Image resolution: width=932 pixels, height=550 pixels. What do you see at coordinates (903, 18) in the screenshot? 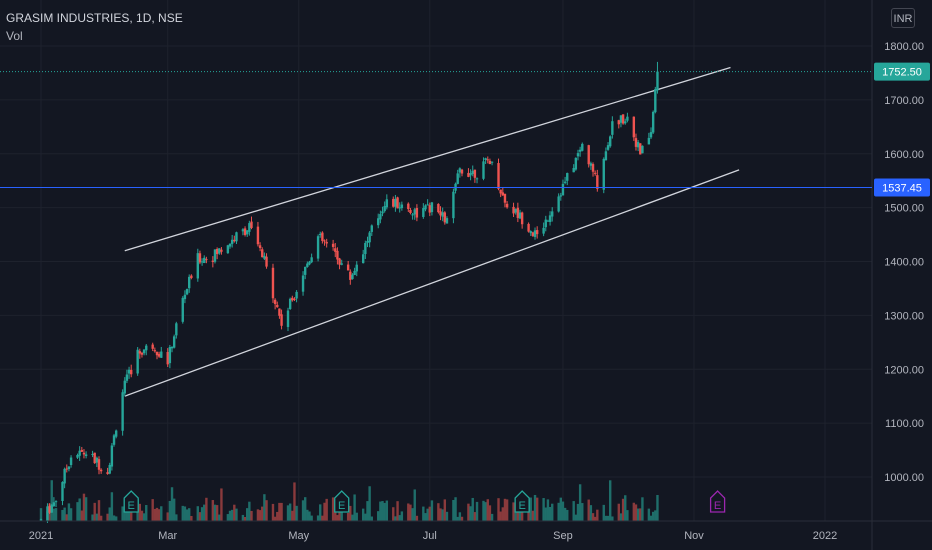
I see `currency-button: INR` at bounding box center [903, 18].